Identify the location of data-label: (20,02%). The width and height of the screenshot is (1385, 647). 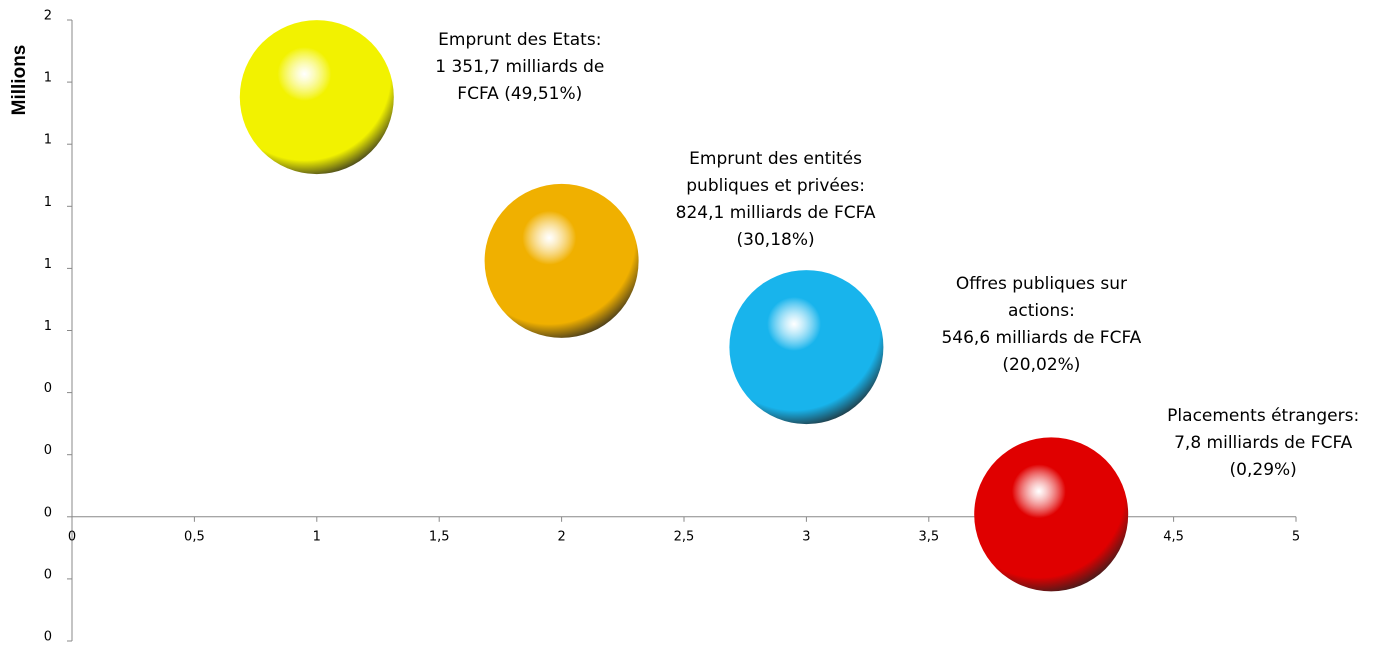
(1041, 365).